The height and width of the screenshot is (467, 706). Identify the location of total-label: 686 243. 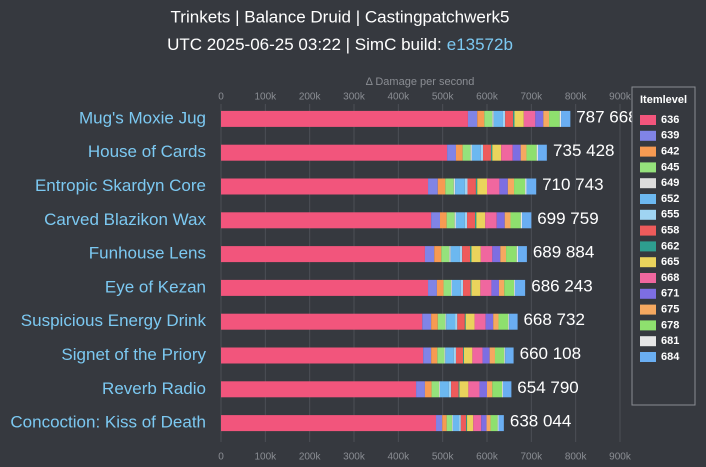
(561, 285).